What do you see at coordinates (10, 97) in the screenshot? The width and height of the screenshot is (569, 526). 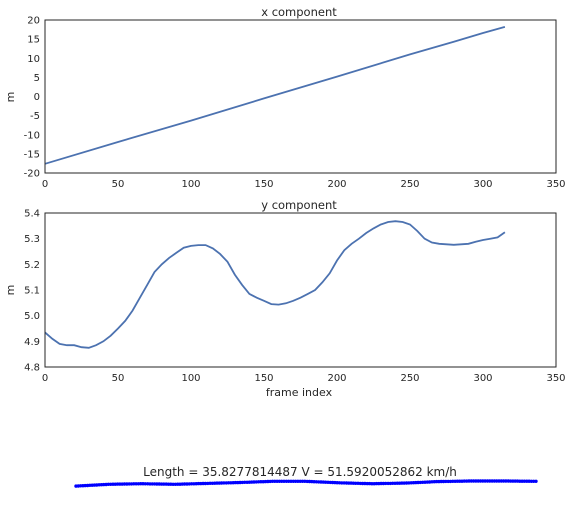 I see `x-component-ylabel: m` at bounding box center [10, 97].